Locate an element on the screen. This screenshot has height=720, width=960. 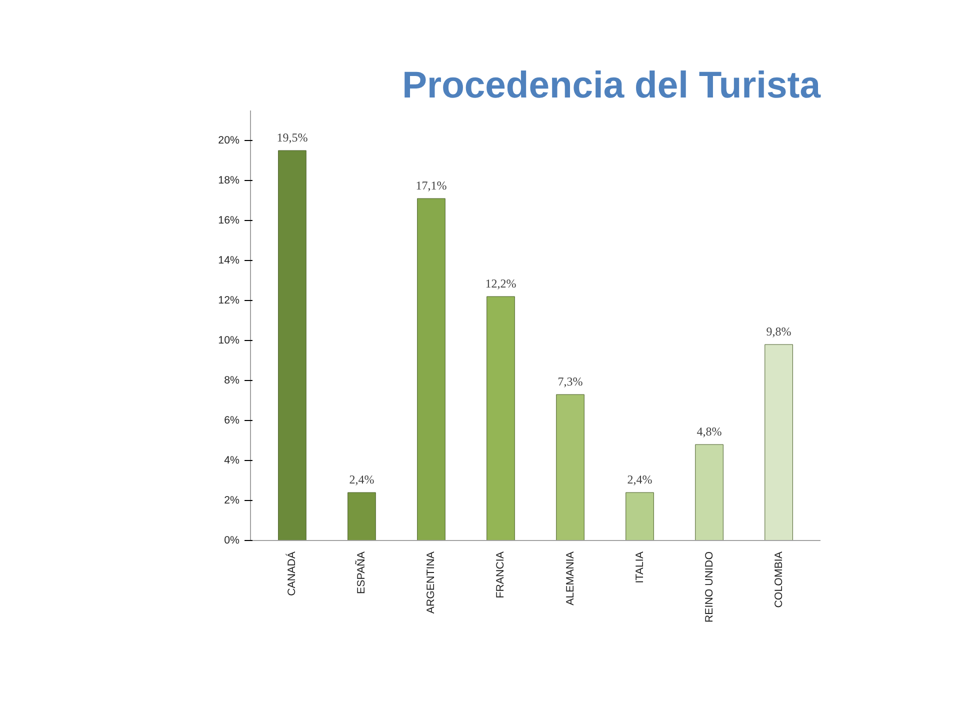
x-tick-label: ALEMANIA is located at coordinates (570, 578).